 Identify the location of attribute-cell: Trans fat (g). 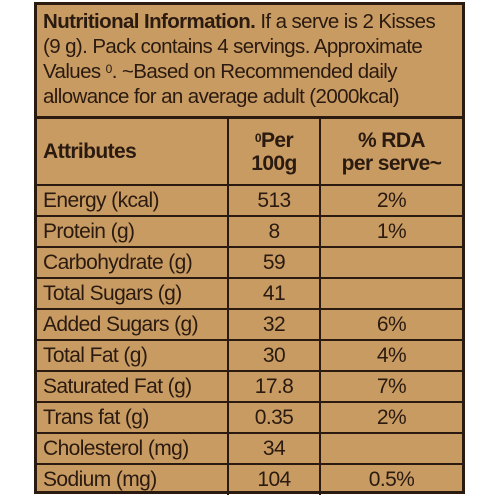
(133, 417).